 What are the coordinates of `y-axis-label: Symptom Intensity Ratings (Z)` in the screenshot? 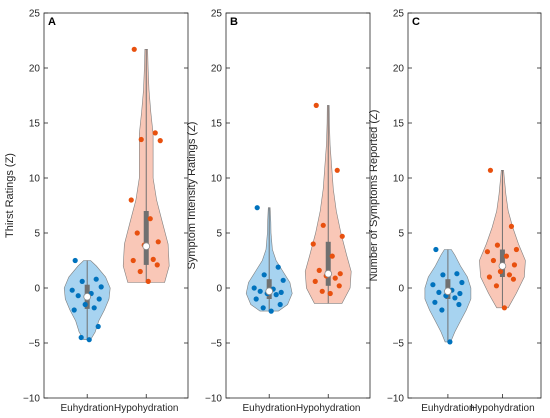 It's located at (192, 196).